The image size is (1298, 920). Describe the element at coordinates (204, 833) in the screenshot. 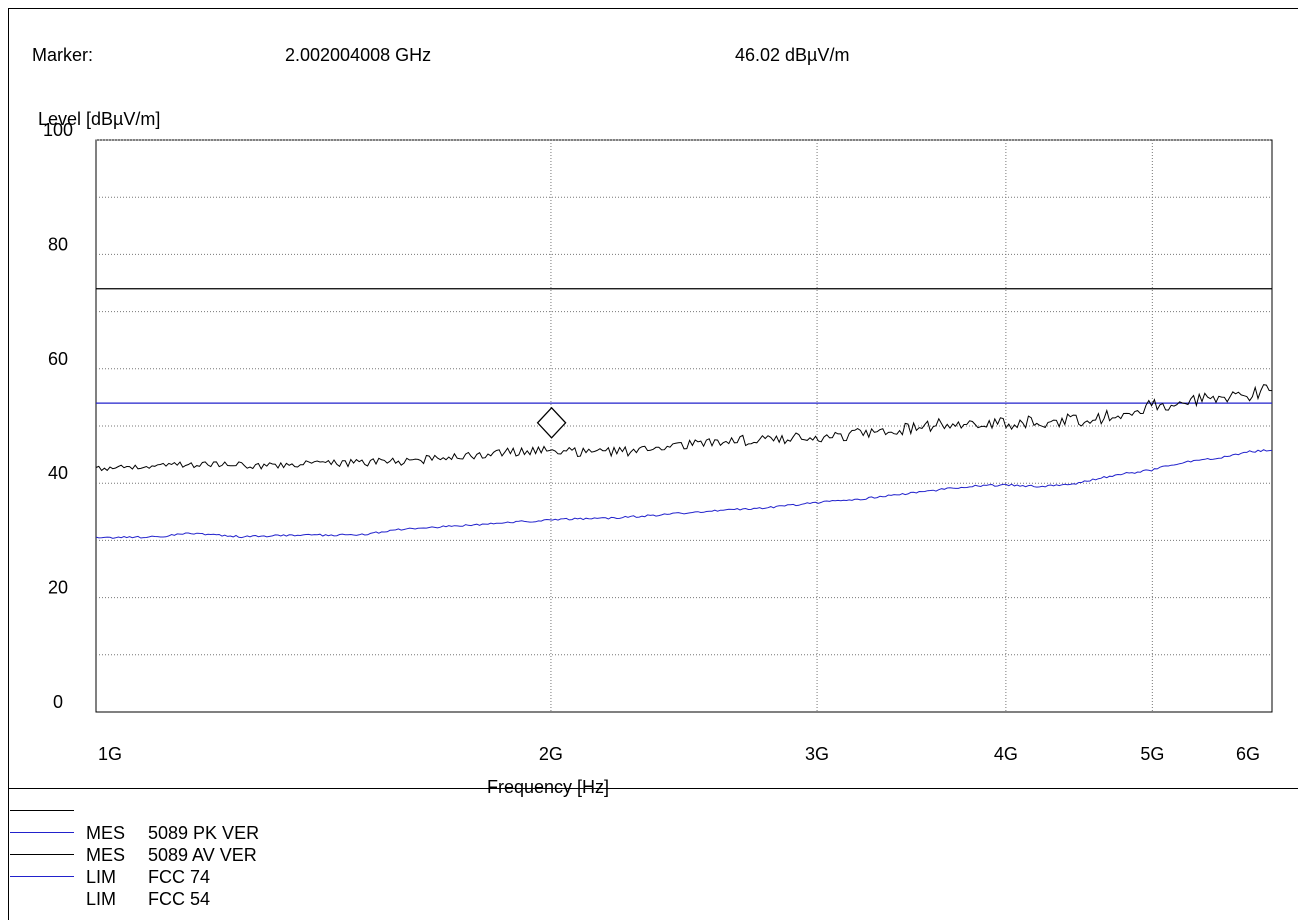

I see `legend-name-1: 5089 PK VER` at that location.